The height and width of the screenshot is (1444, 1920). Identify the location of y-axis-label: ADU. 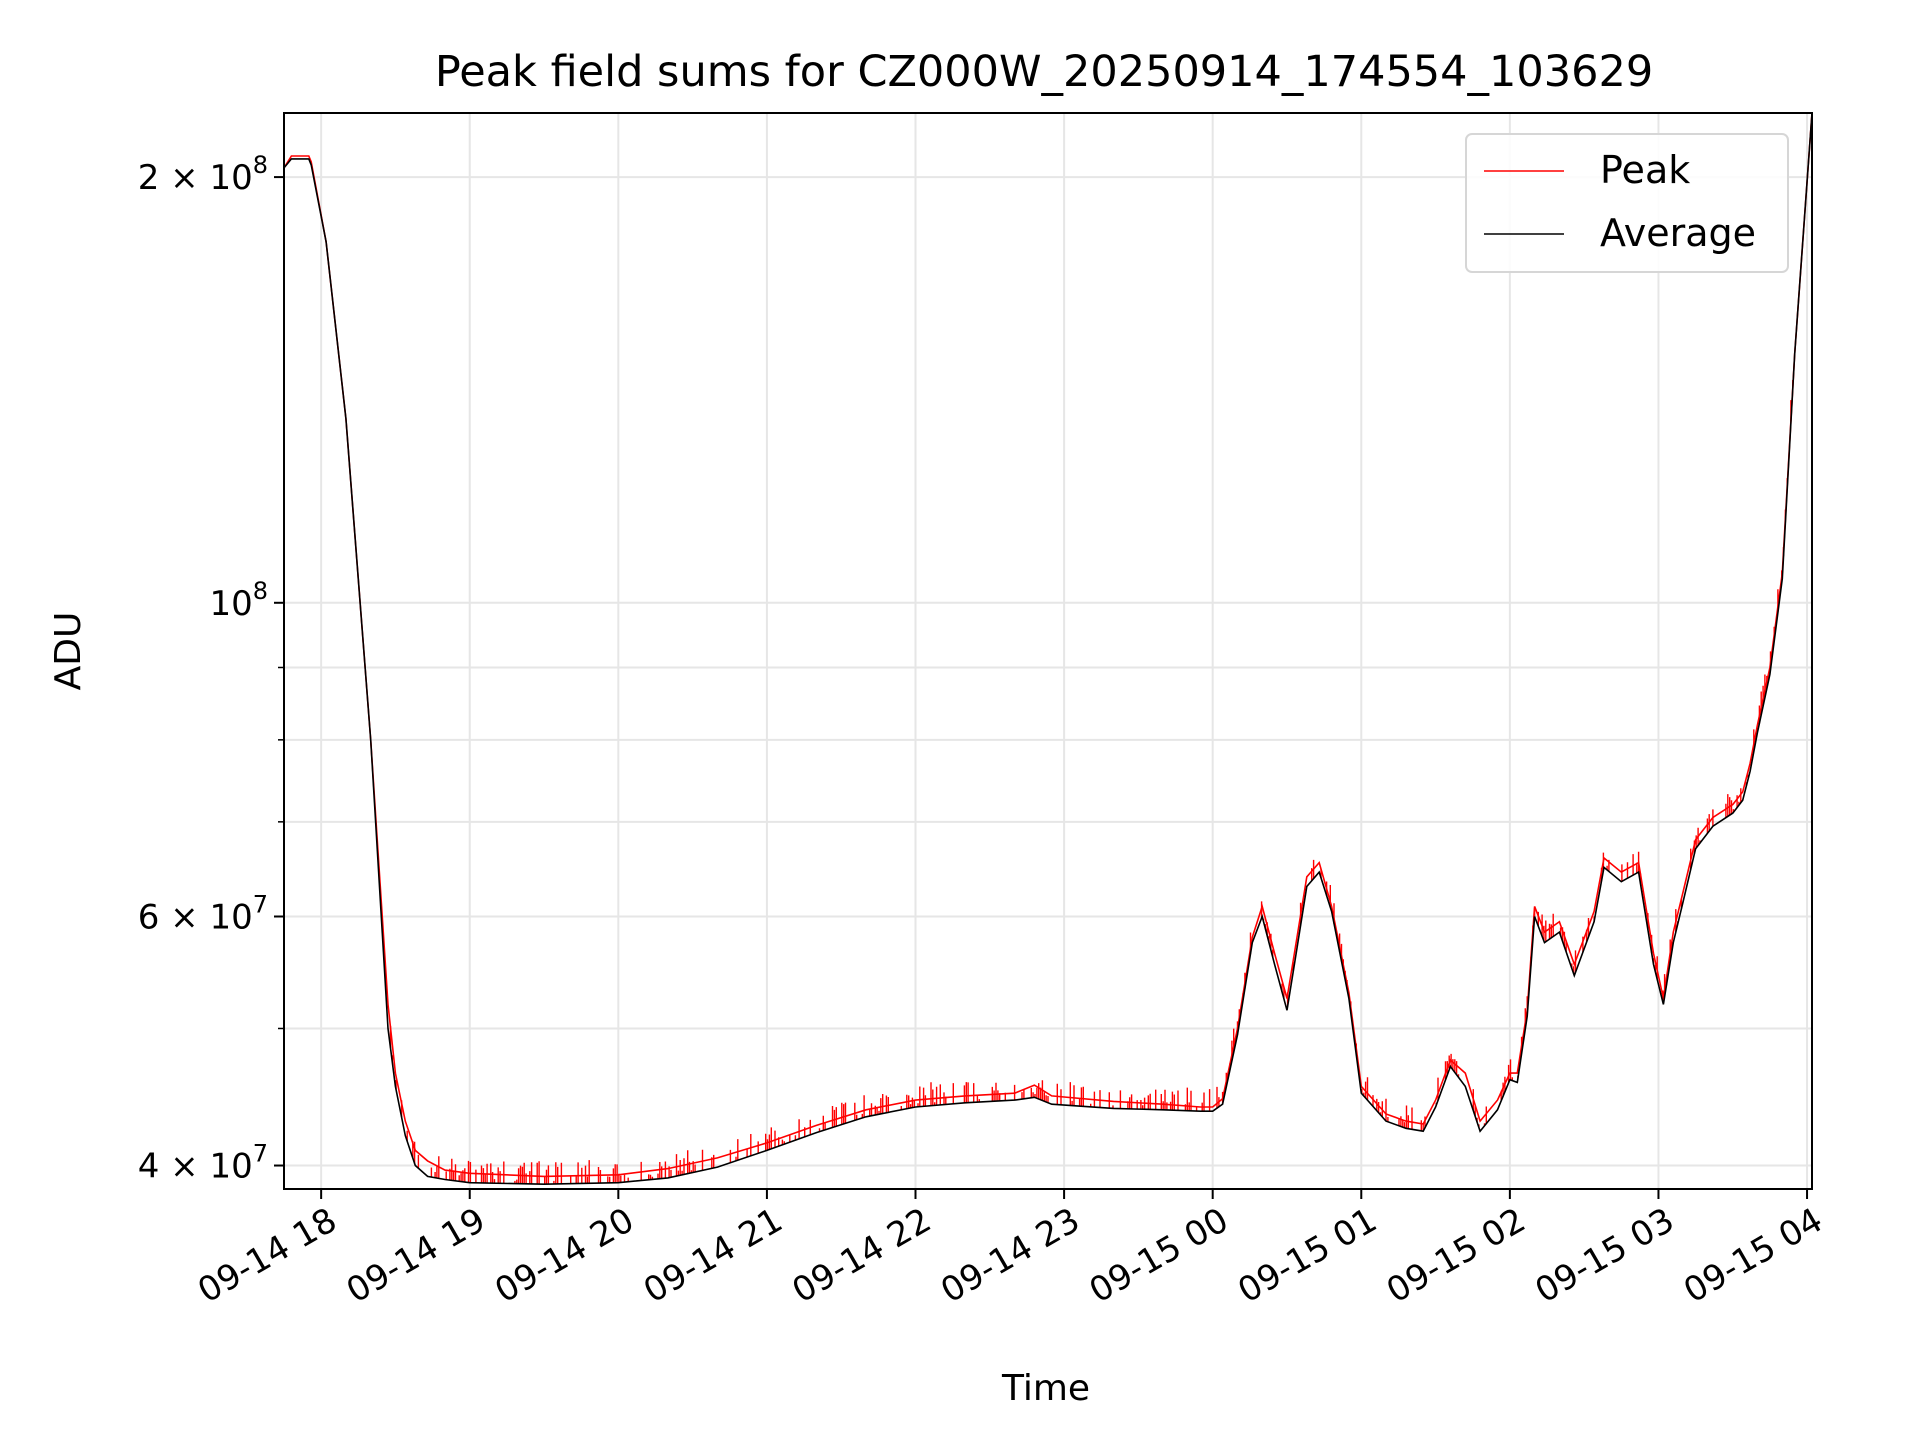
(68, 651).